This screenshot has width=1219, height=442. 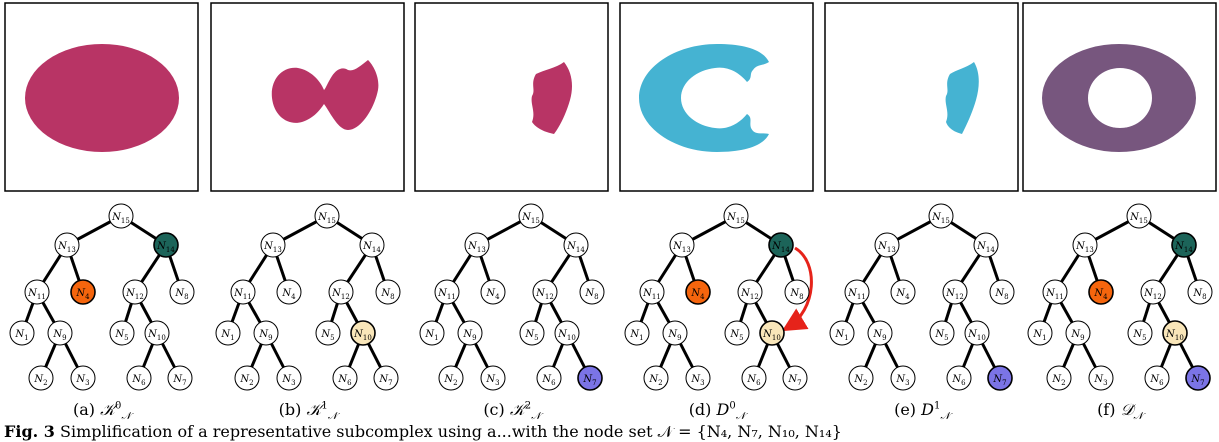 I want to click on red-arrow, so click(x=797, y=289).